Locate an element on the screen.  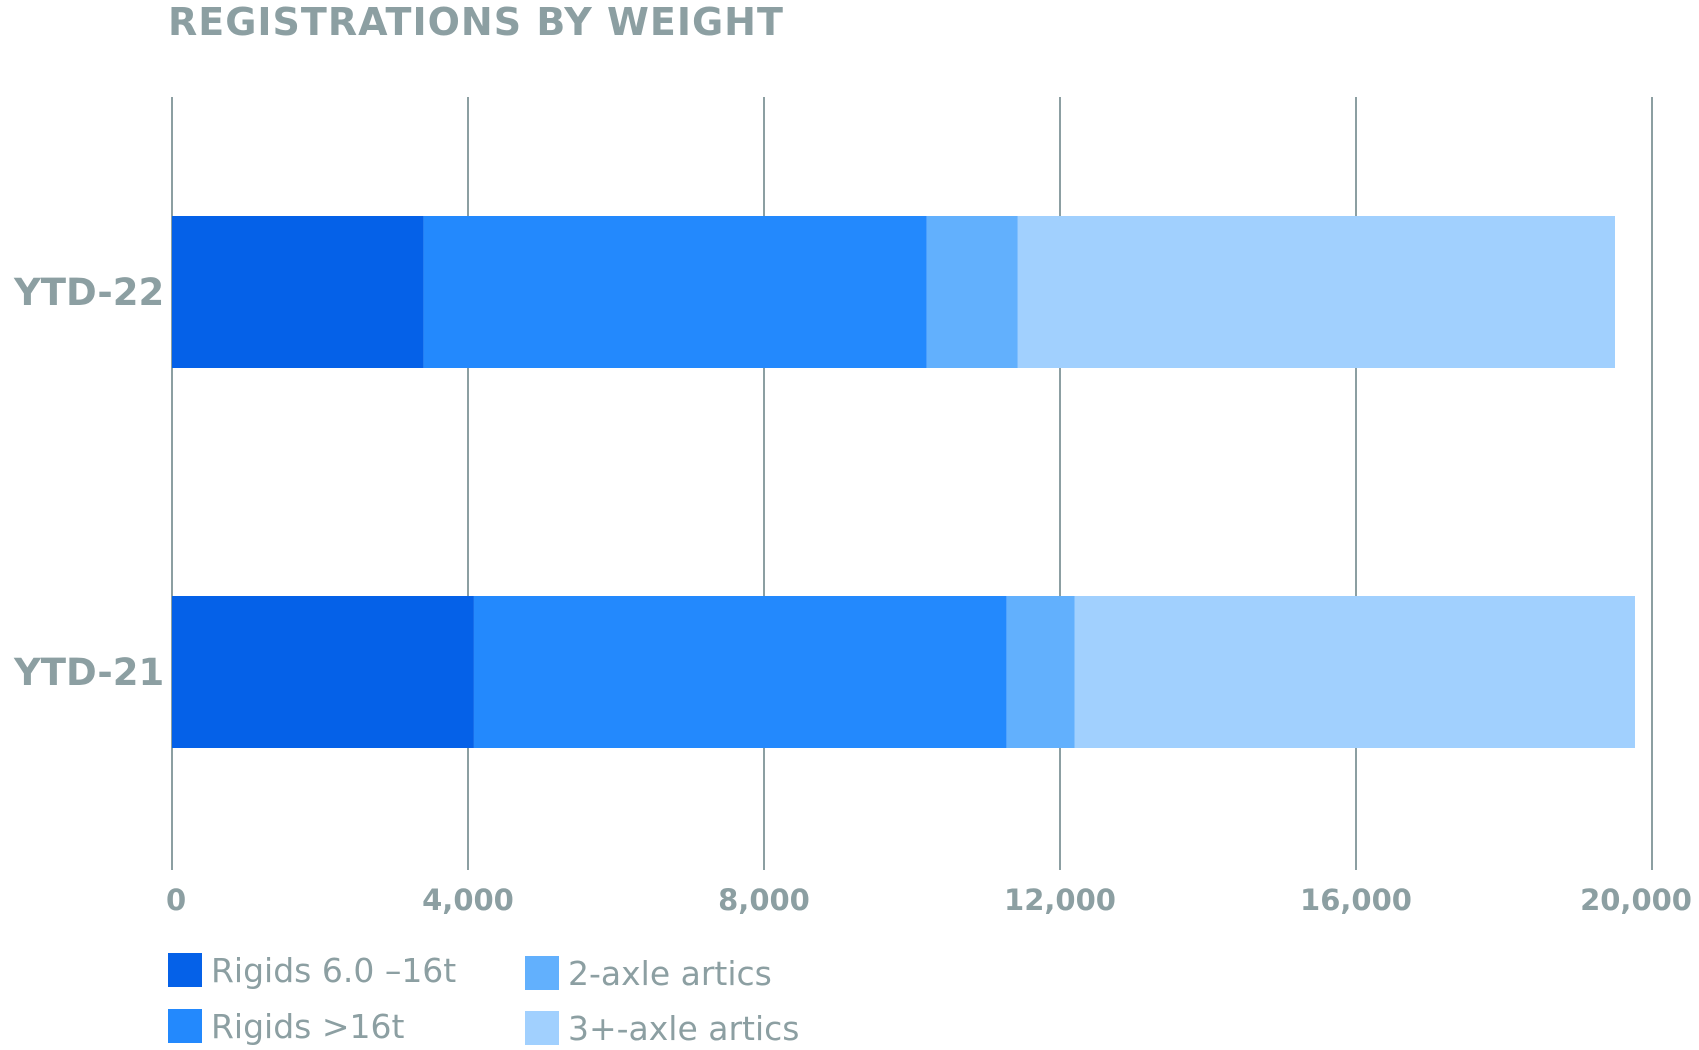
category-label: YTD-22 is located at coordinates (88, 292).